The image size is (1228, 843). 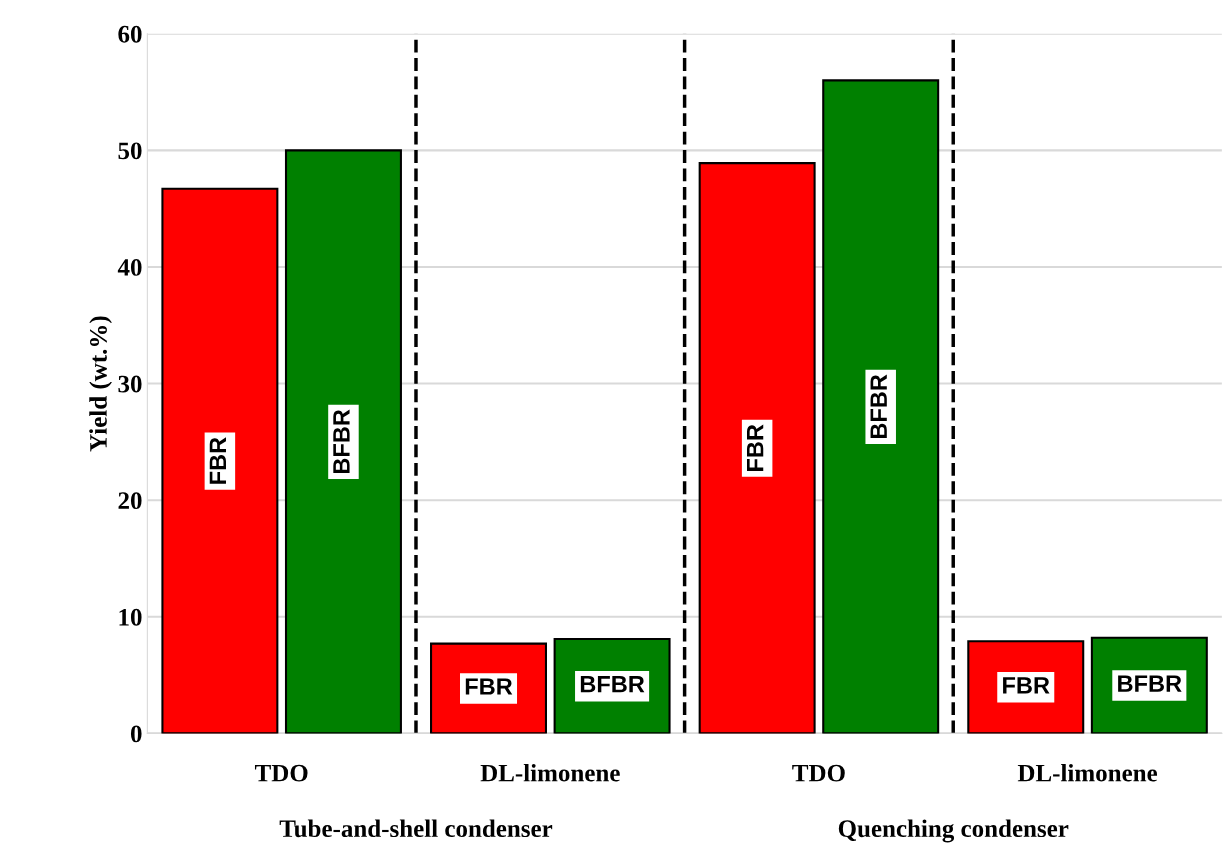 I want to click on y-tick-label: 30, so click(x=130, y=384).